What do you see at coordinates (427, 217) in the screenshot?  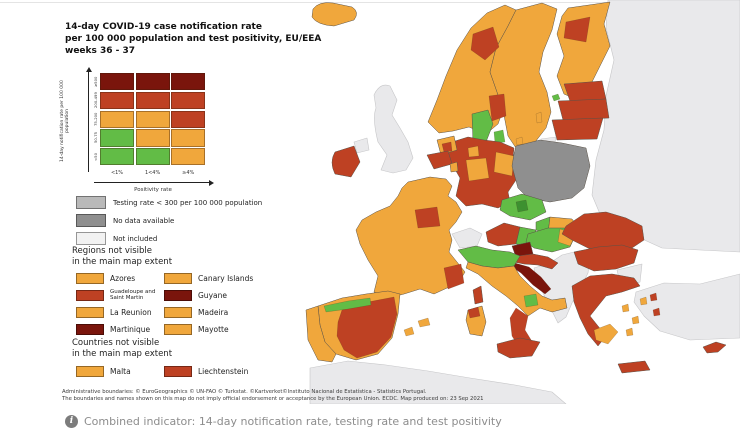 I see `map-region-france-region-center-east` at bounding box center [427, 217].